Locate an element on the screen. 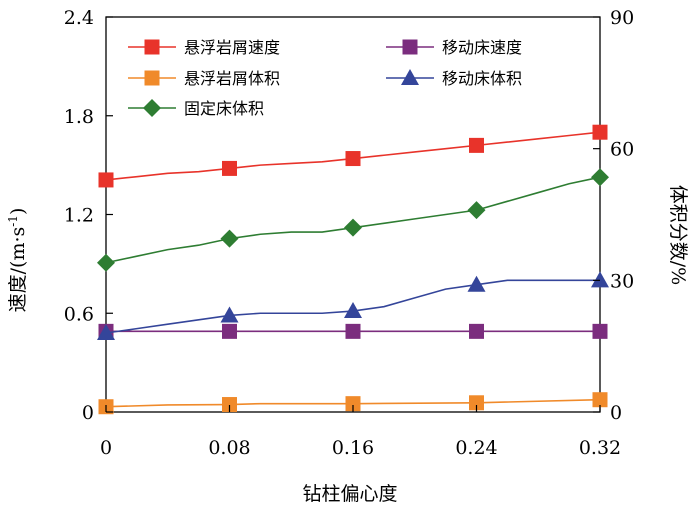 The height and width of the screenshot is (512, 700). legend-item: 移动床速度 is located at coordinates (454, 47).